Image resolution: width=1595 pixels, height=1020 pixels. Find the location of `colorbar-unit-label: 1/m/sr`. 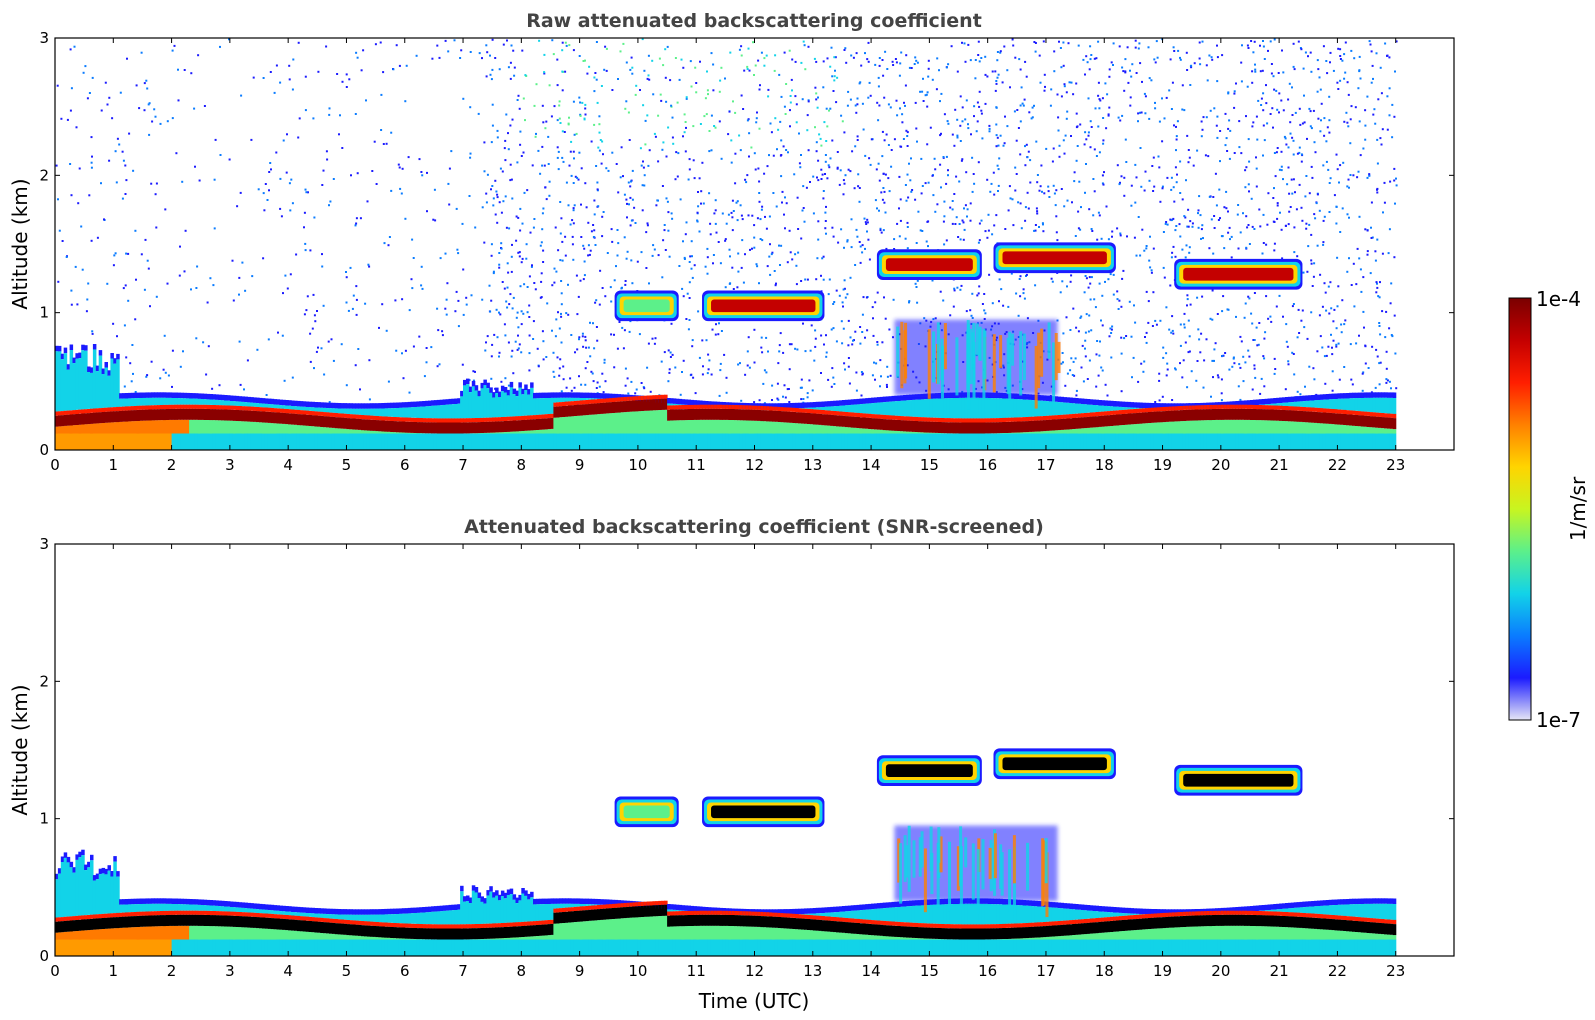

colorbar-unit-label: 1/m/sr is located at coordinates (1578, 508).